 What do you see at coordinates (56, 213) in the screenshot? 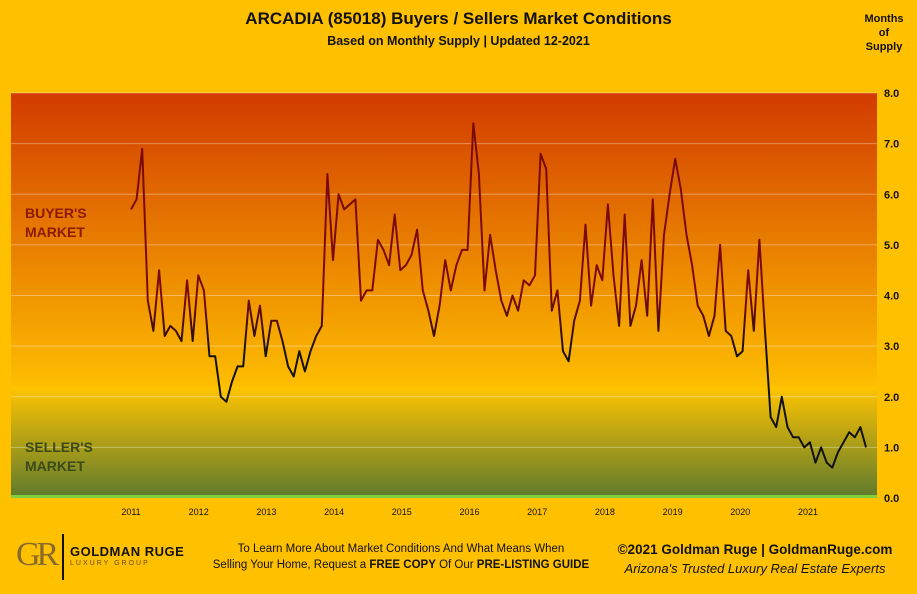
I see `zone-label-line: BUYER'S` at bounding box center [56, 213].